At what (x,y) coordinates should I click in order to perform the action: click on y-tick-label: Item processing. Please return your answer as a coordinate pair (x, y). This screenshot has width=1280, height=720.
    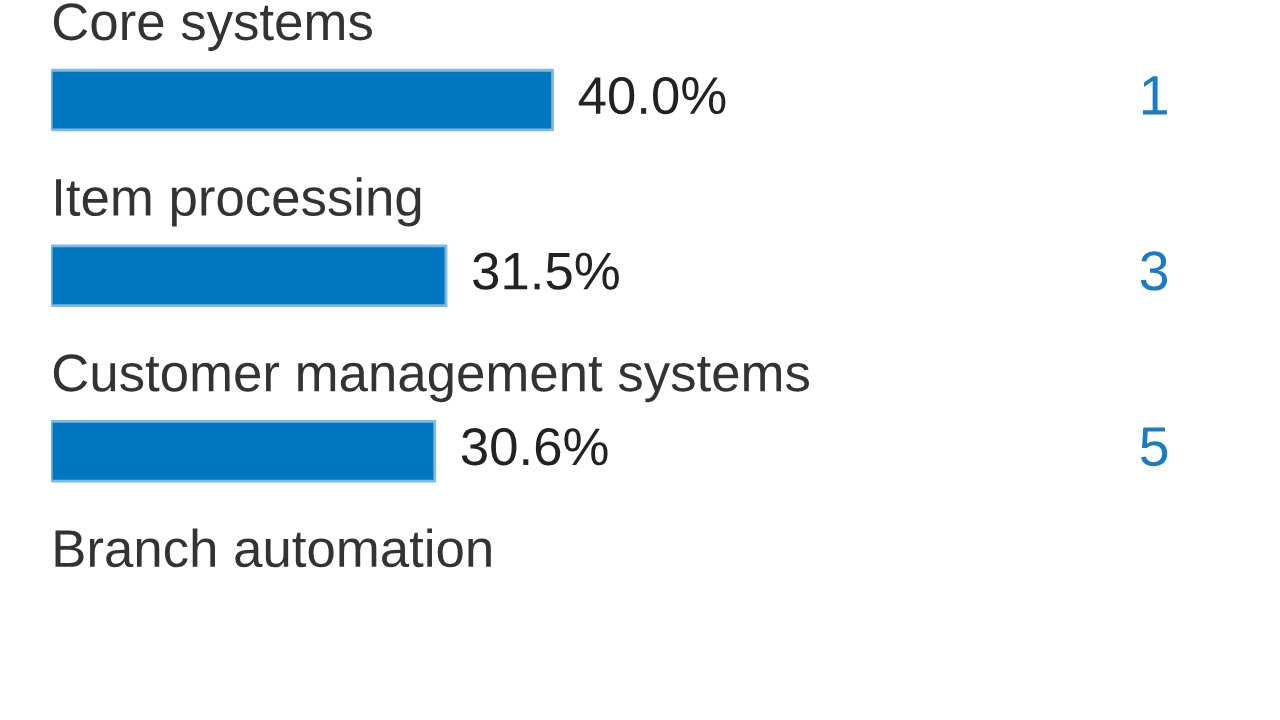
    Looking at the image, I should click on (238, 202).